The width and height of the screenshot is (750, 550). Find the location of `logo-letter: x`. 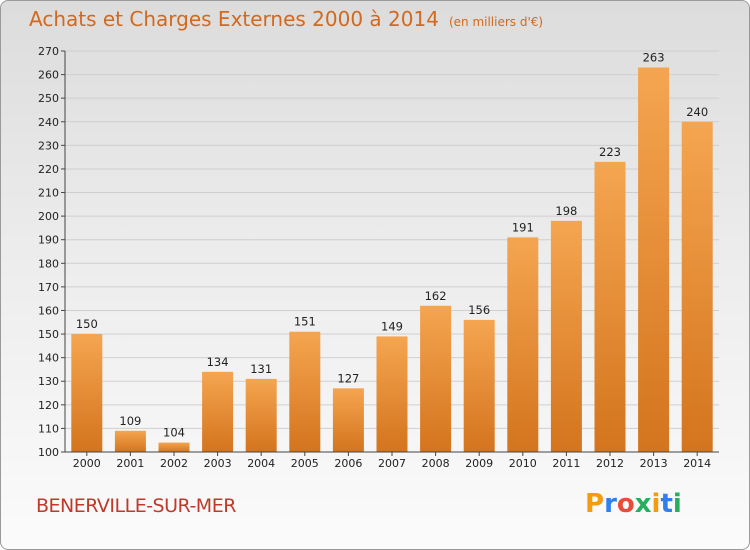

logo-letter: x is located at coordinates (643, 504).